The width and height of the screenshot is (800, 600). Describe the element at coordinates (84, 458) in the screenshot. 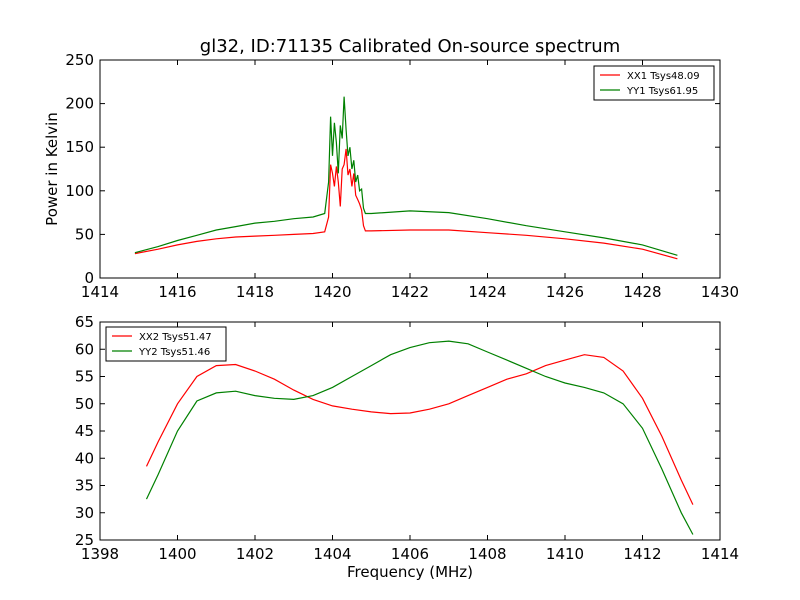

I see `y-tick-label: 40` at that location.